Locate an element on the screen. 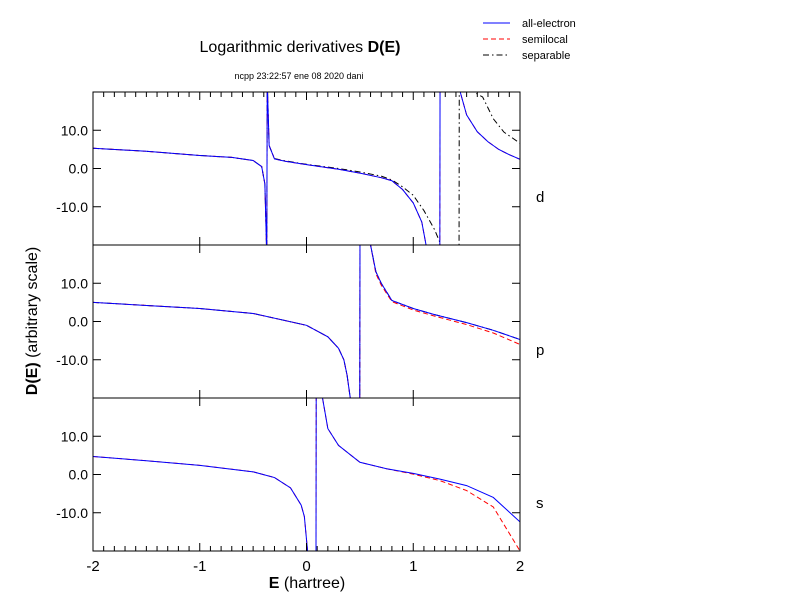  panel-label-d: d is located at coordinates (540, 197).